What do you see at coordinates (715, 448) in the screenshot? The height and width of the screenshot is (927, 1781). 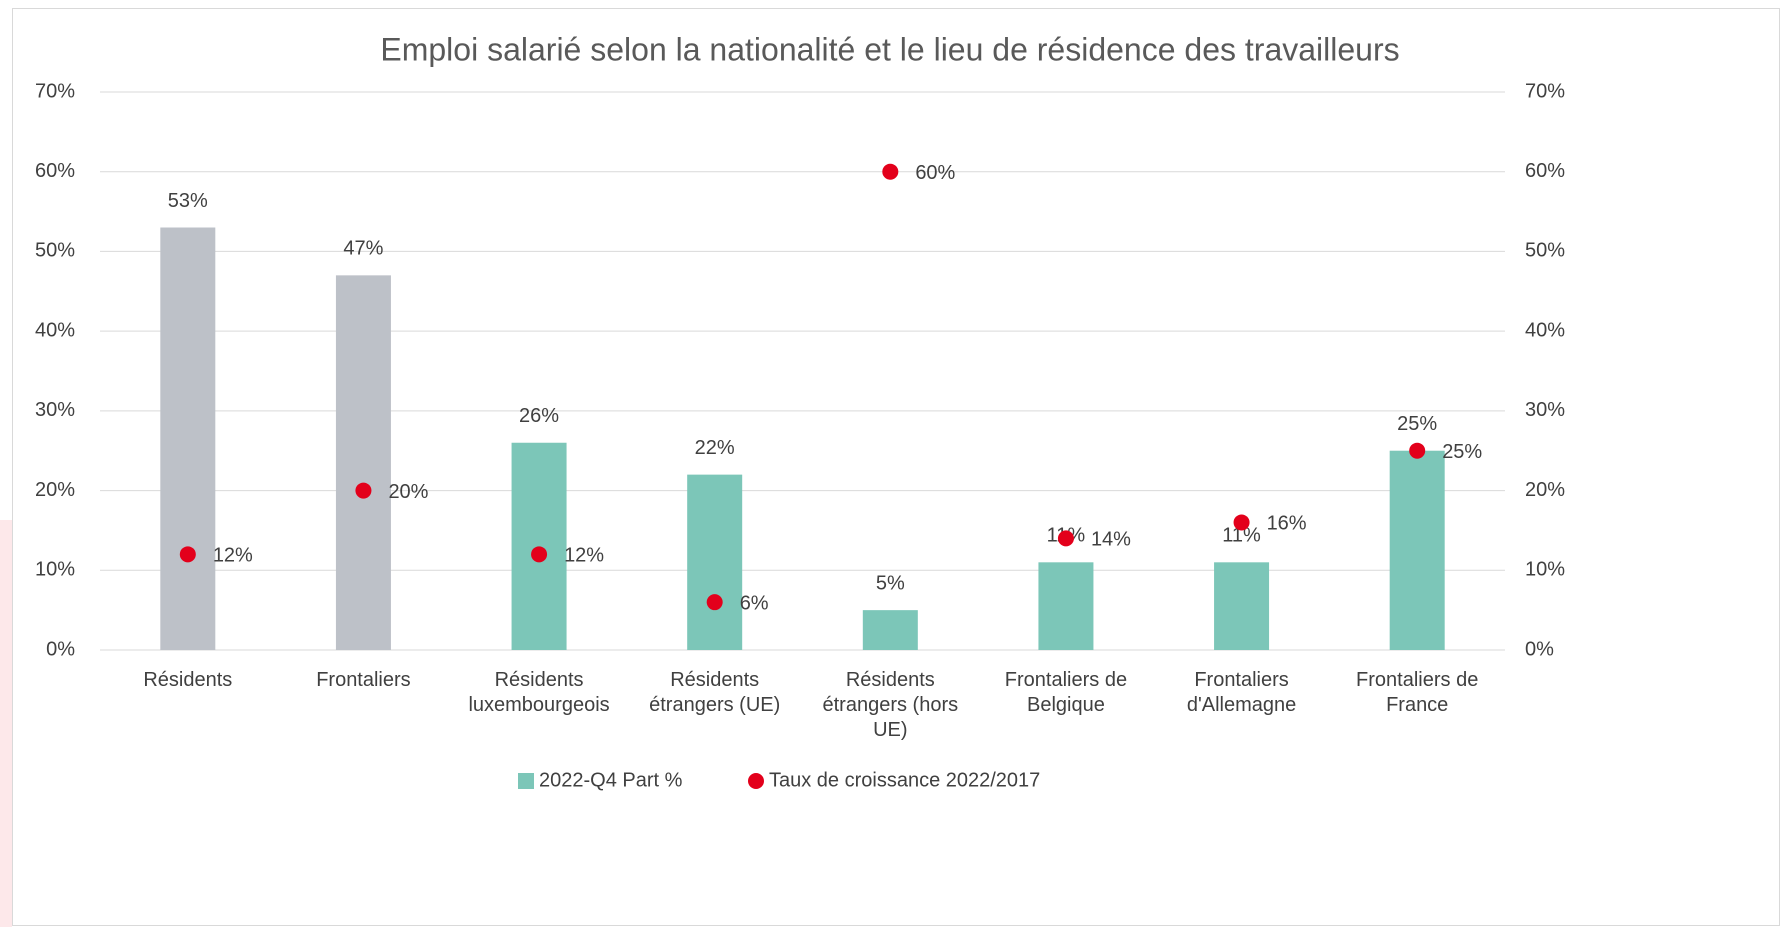 I see `bar-label: 22%` at bounding box center [715, 448].